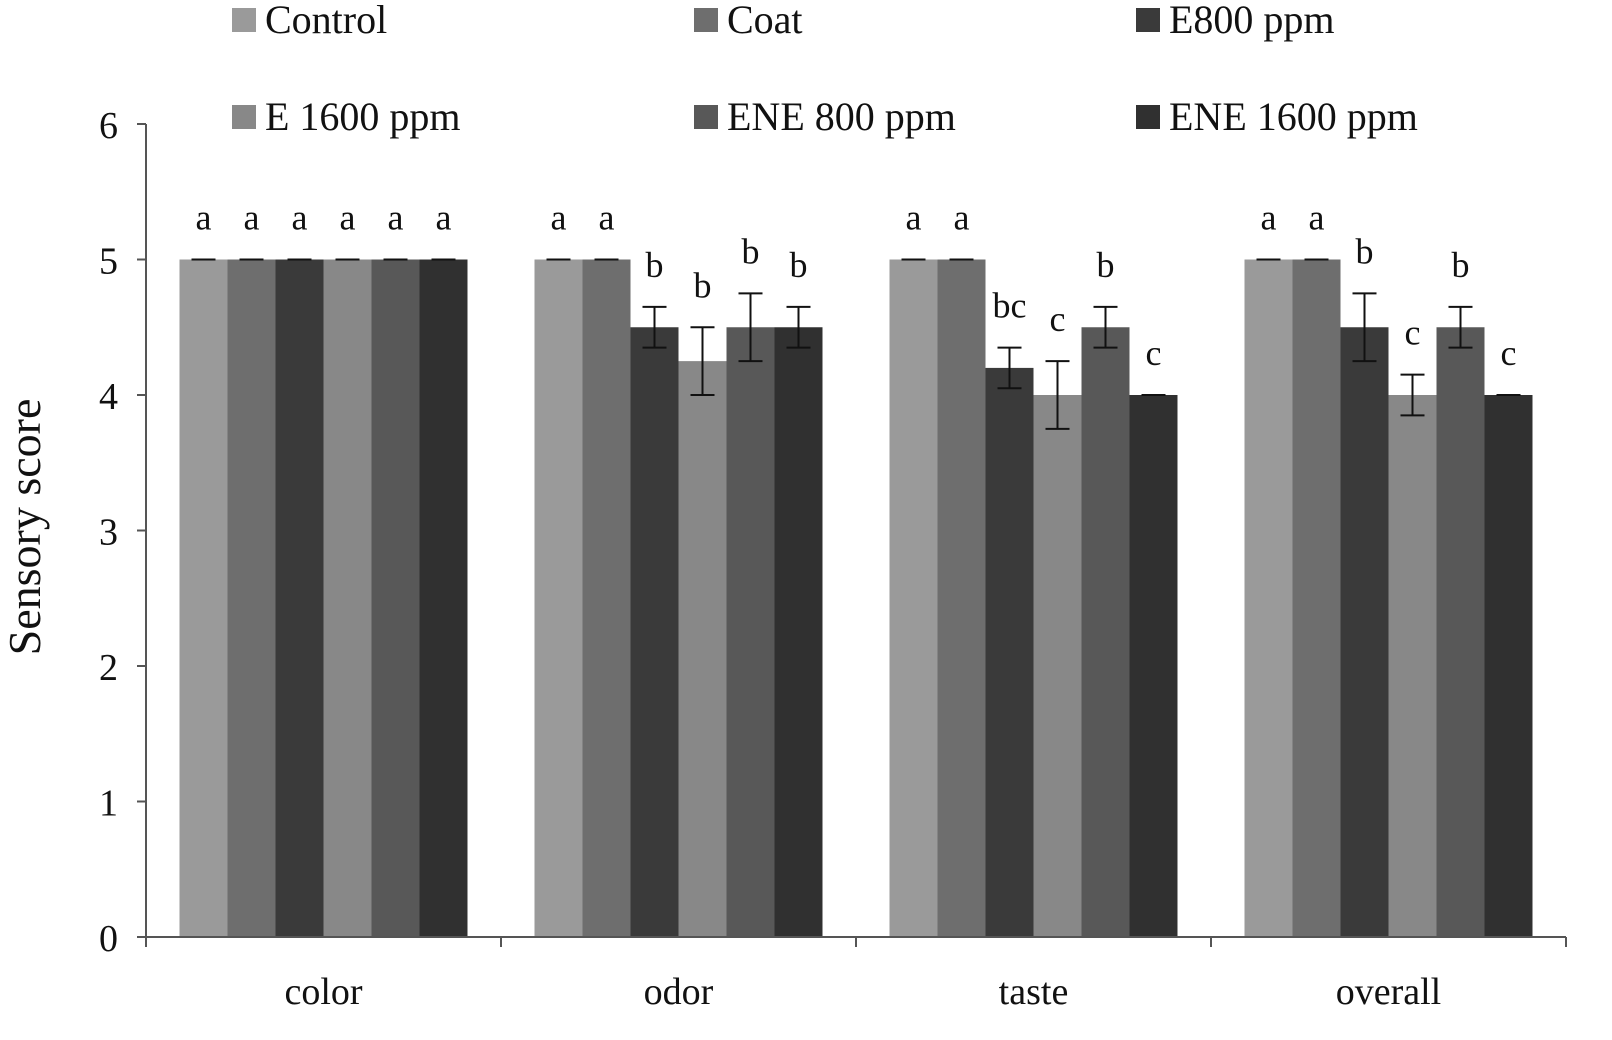  What do you see at coordinates (122, 532) in the screenshot?
I see `y-axis-ticks: 0 1 2 3 4 5 6` at bounding box center [122, 532].